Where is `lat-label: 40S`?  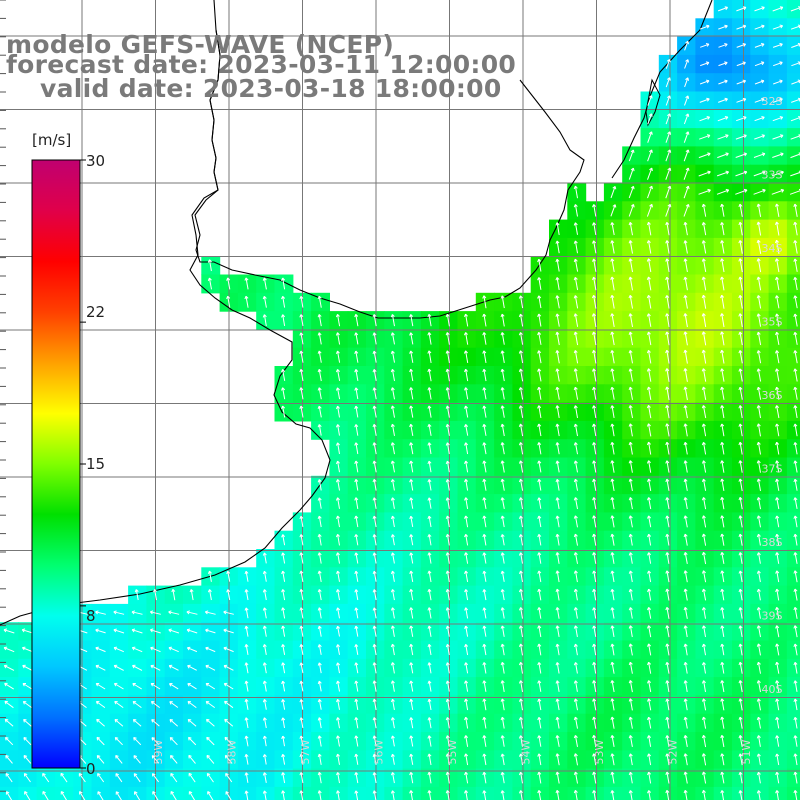 lat-label: 40S is located at coordinates (772, 689).